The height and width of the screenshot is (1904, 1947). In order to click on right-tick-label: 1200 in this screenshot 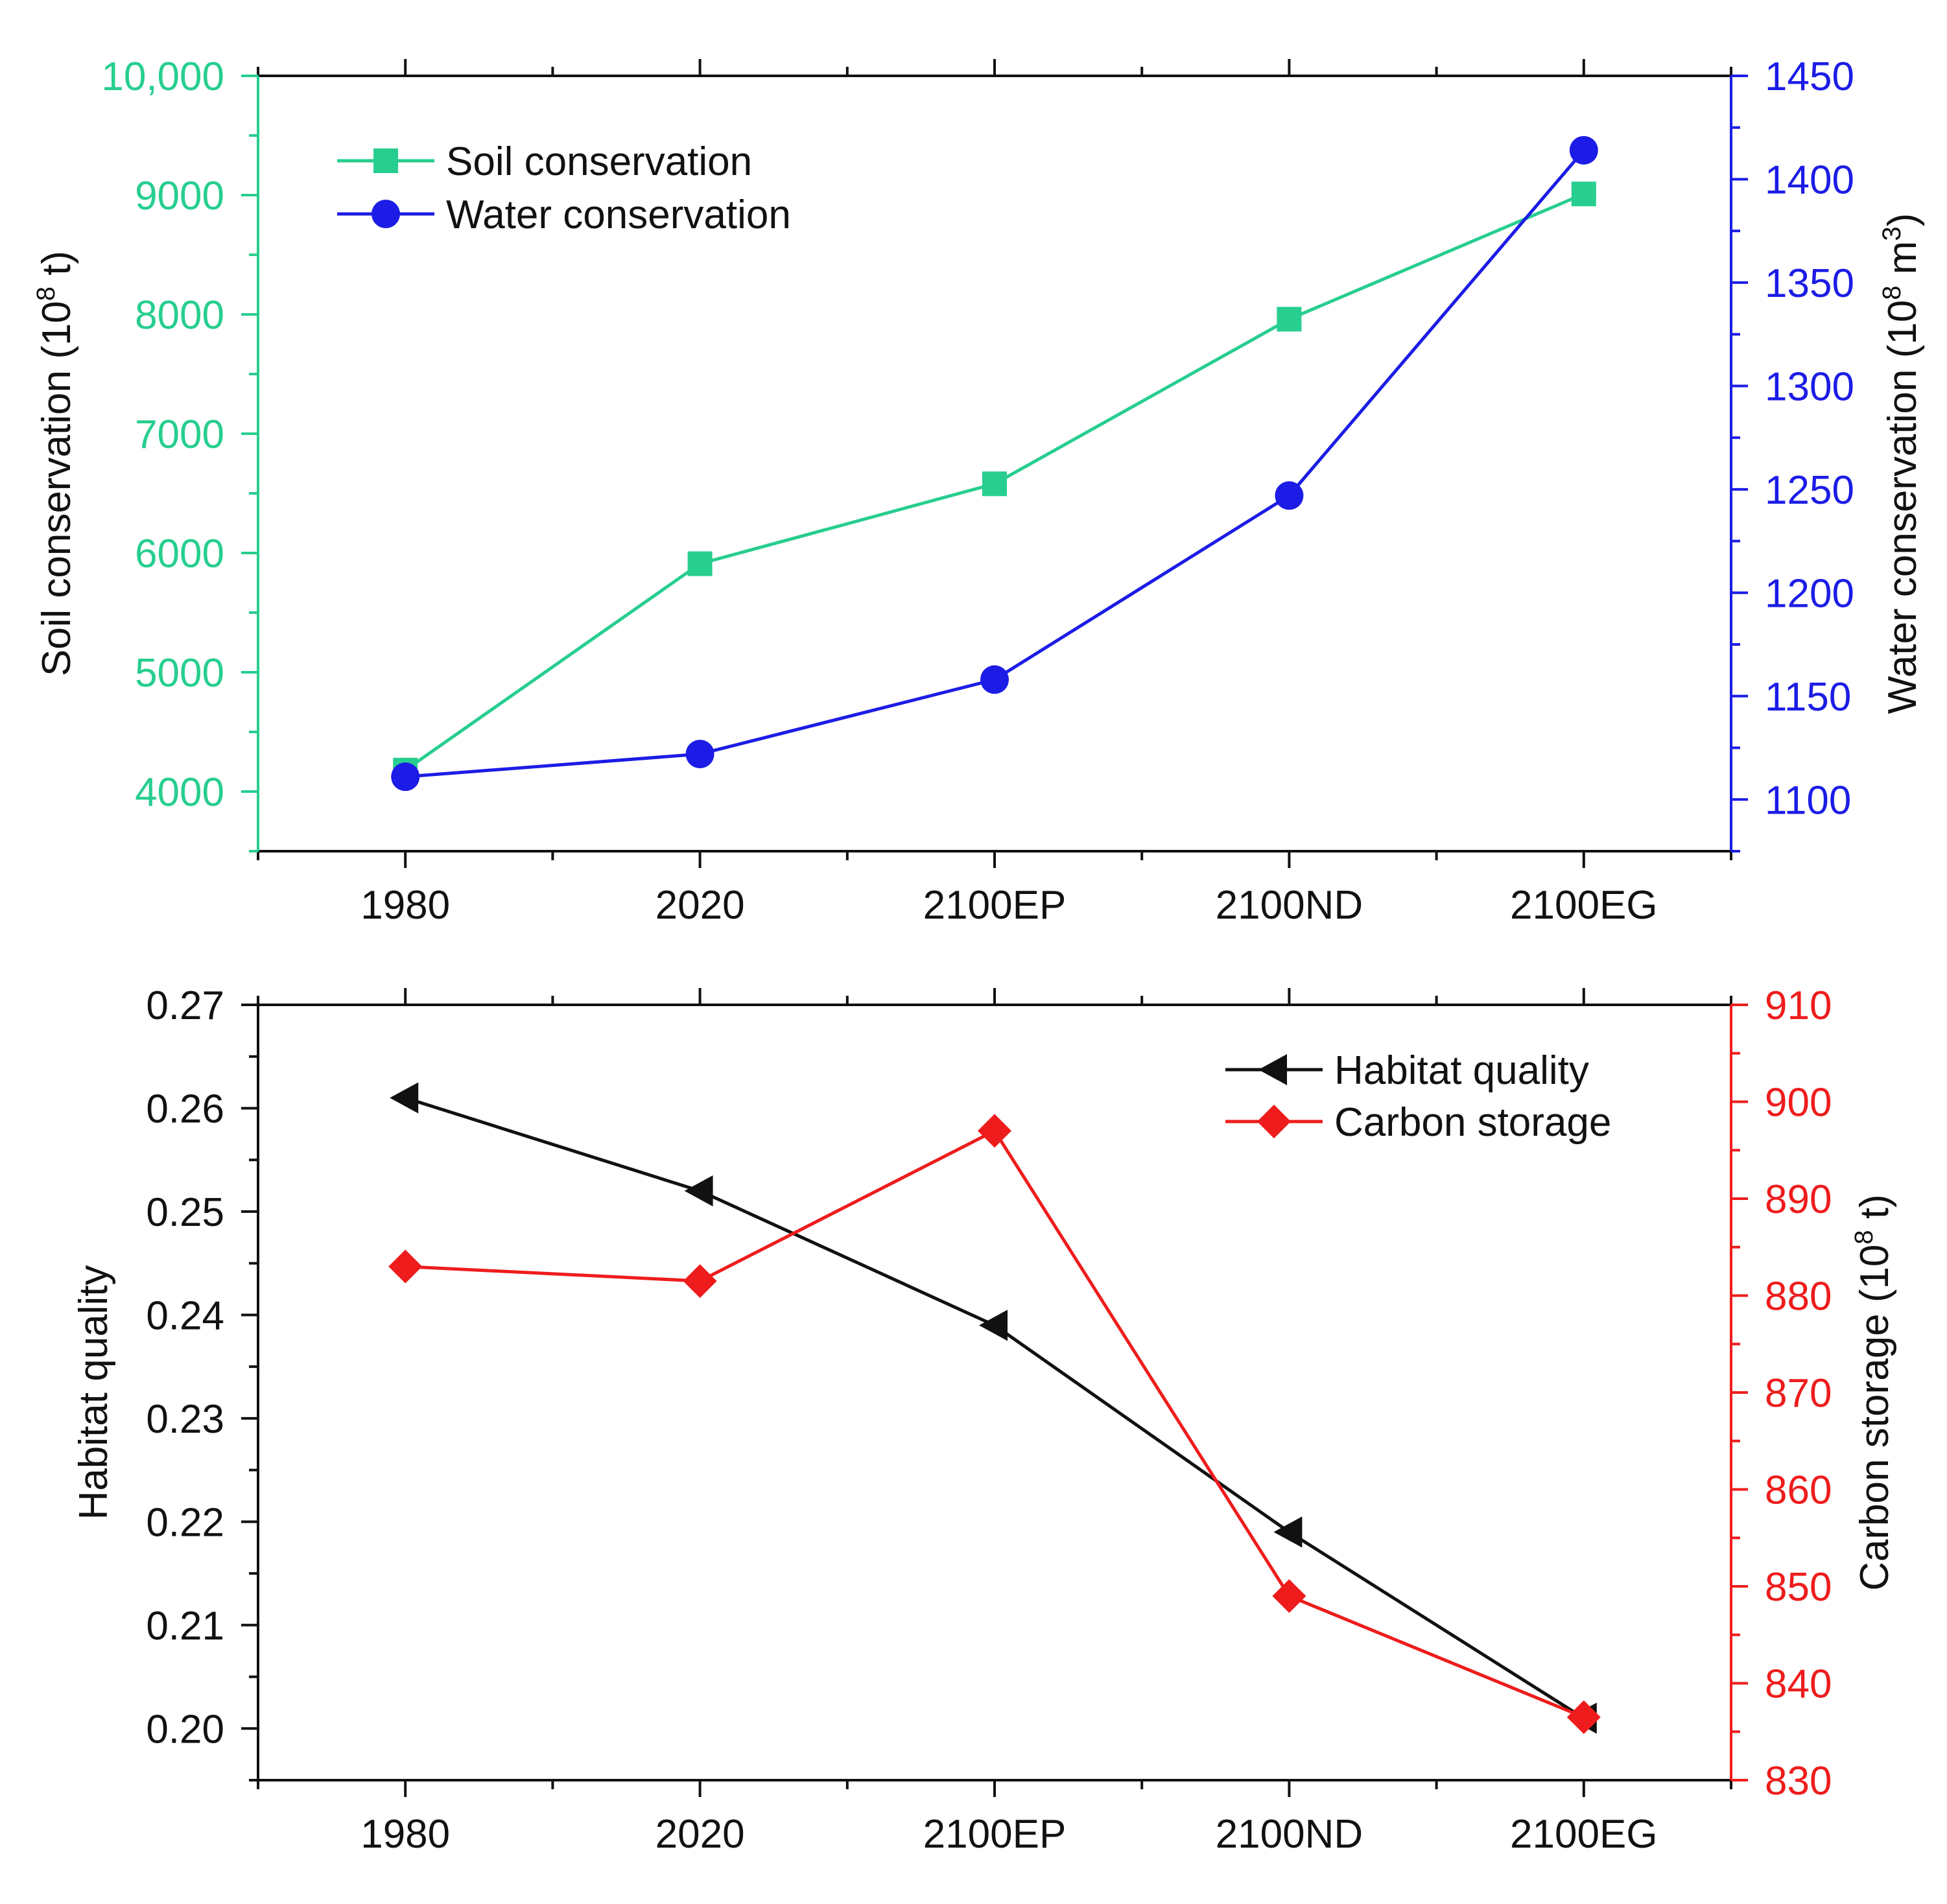, I will do `click(1810, 594)`.